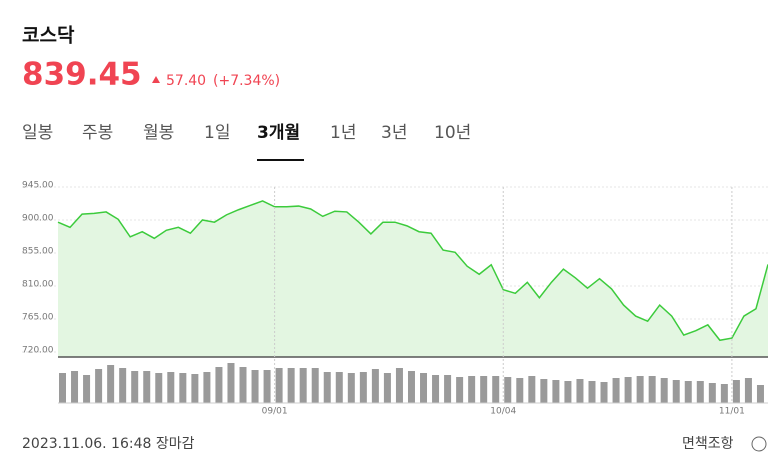  What do you see at coordinates (186, 81) in the screenshot?
I see `change: 57.40` at bounding box center [186, 81].